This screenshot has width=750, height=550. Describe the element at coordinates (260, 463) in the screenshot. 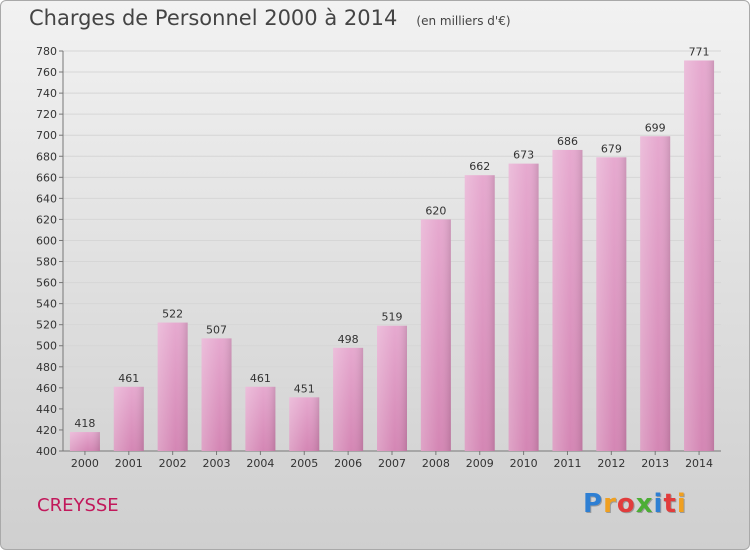

I see `x-tick-label: 2004` at that location.